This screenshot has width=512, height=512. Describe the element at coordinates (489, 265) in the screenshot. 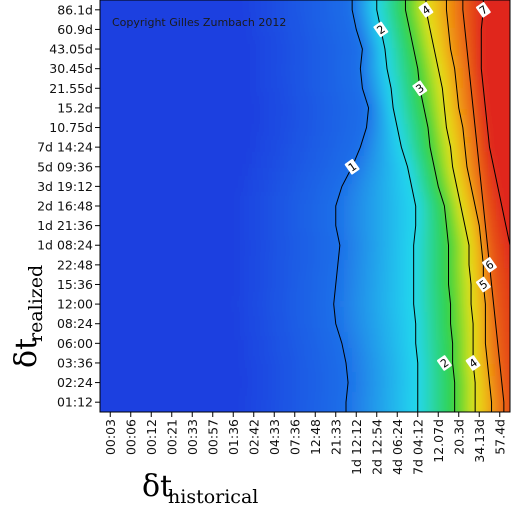

I see `contour-label-6: 6` at that location.